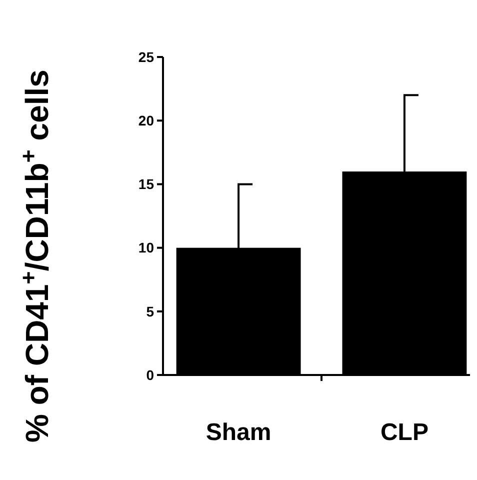 This screenshot has width=477, height=480. I want to click on y-tick-label: 15, so click(146, 184).